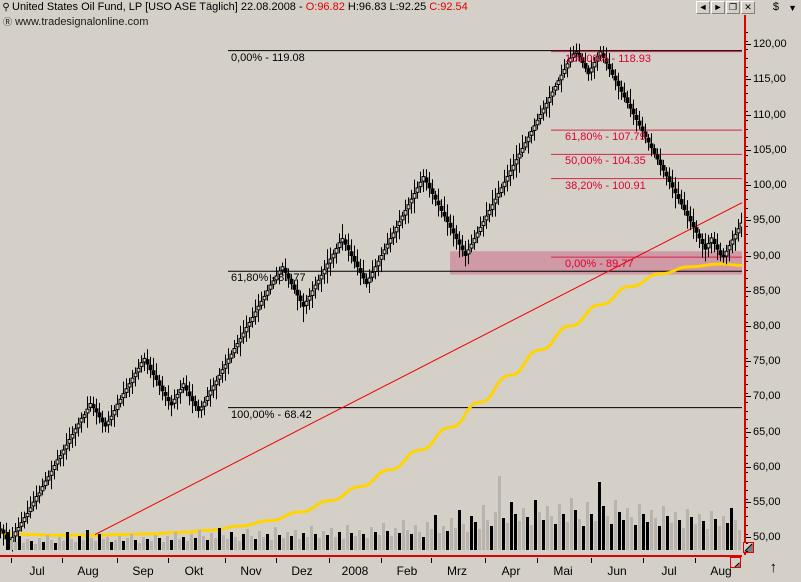  I want to click on close-button: ✕, so click(748, 7).